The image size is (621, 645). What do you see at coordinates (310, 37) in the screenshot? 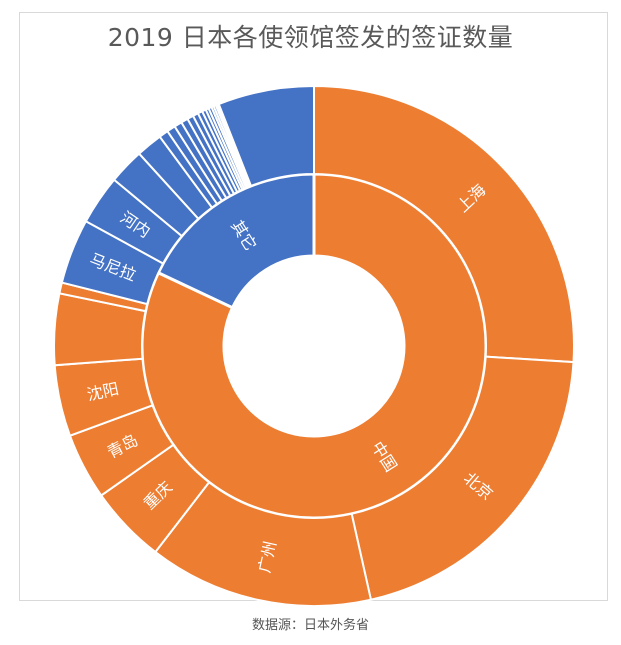
I see `chart-title: 2019 日本各使领馆签发的签证数量` at bounding box center [310, 37].